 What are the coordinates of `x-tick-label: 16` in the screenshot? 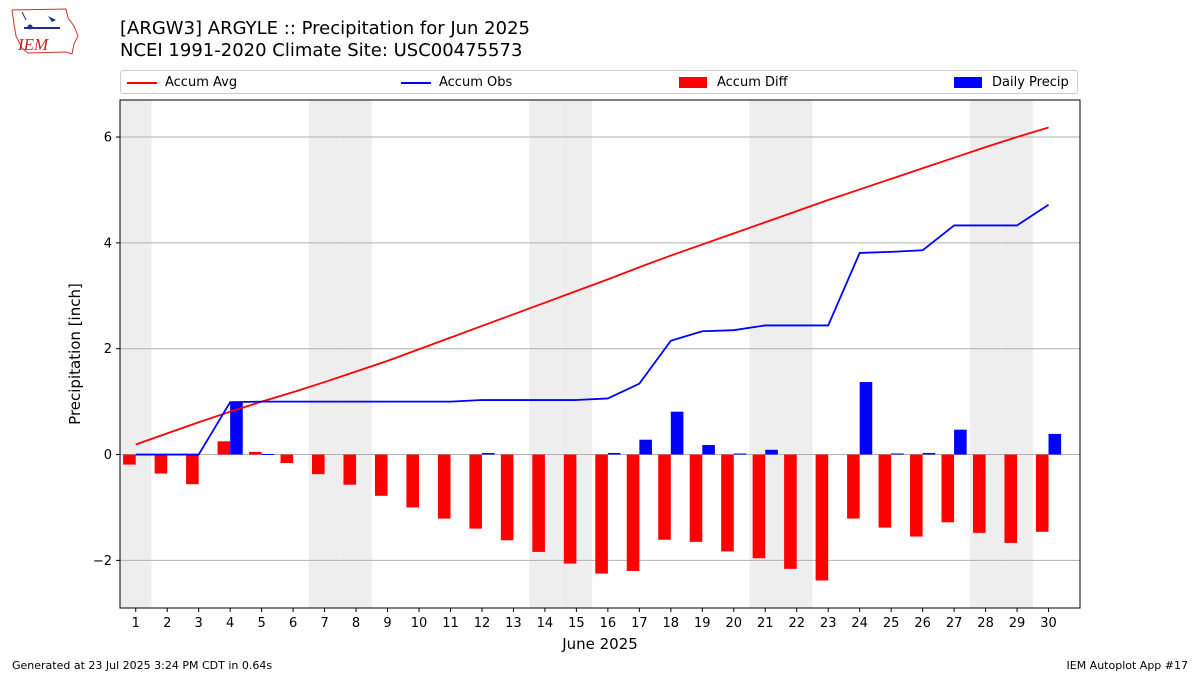 It's located at (608, 623).